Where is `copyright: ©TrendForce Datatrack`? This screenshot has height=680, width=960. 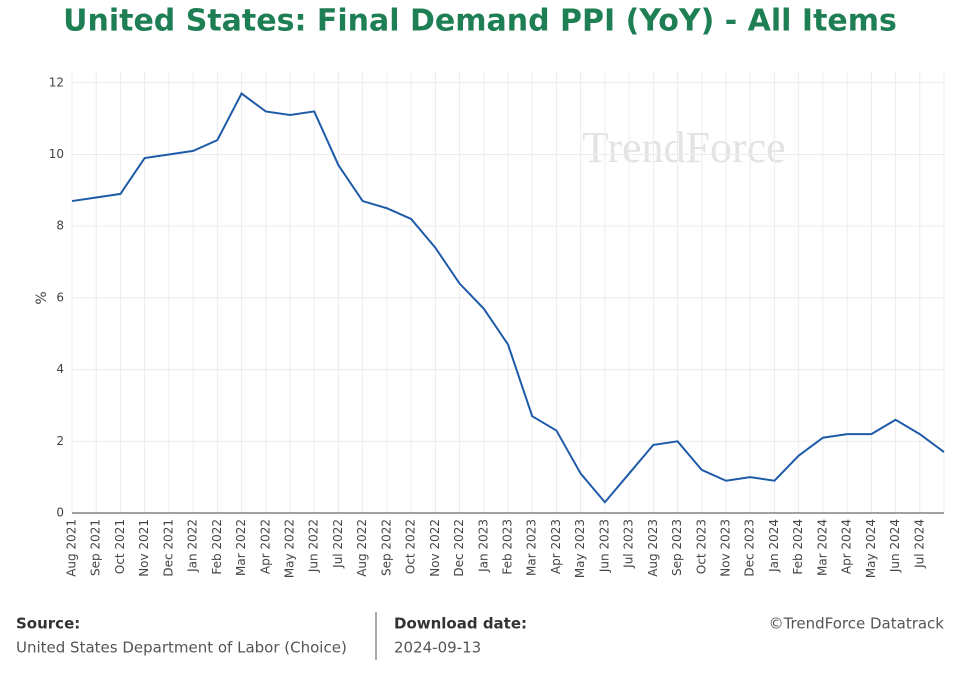 copyright: ©TrendForce Datatrack is located at coordinates (857, 624).